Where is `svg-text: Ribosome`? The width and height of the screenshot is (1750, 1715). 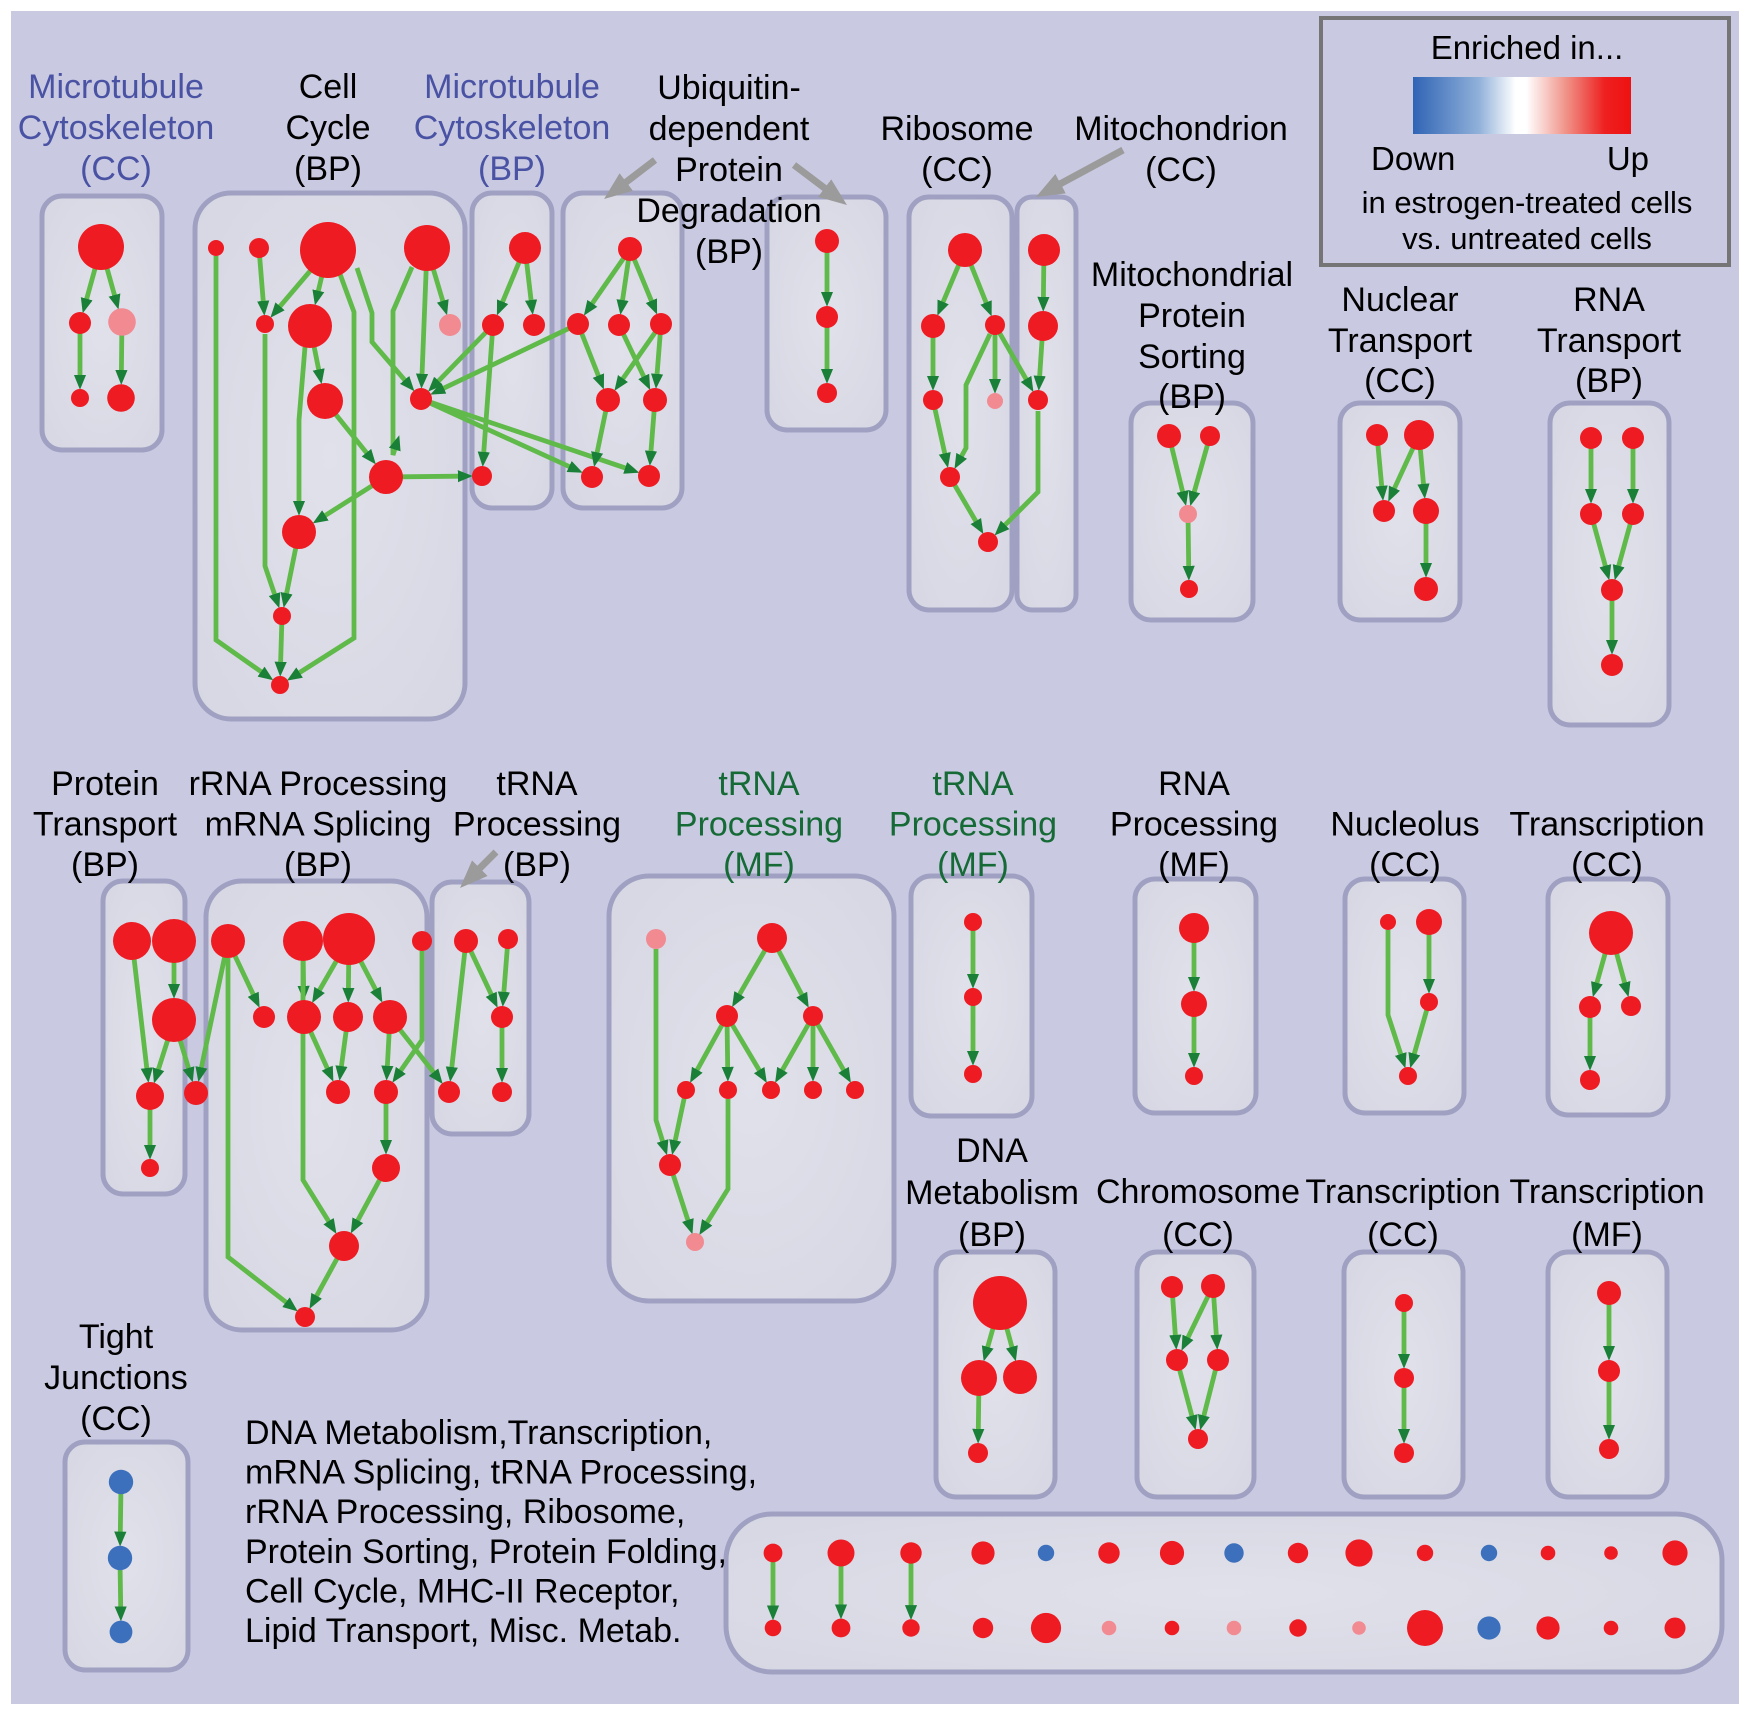
svg-text: Ribosome is located at coordinates (956, 129).